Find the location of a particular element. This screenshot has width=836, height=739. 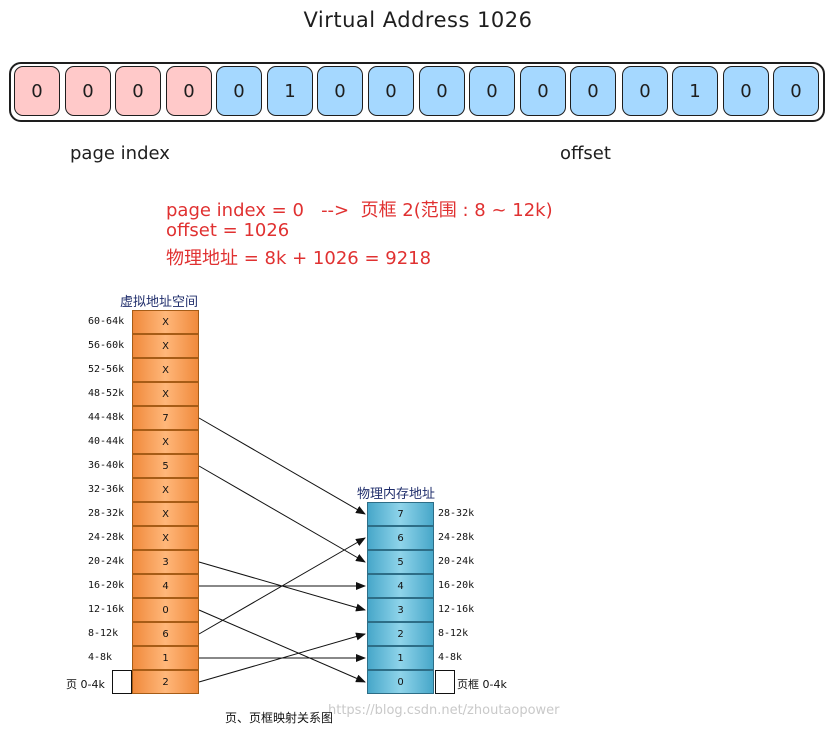

offset-label: offset is located at coordinates (585, 153).